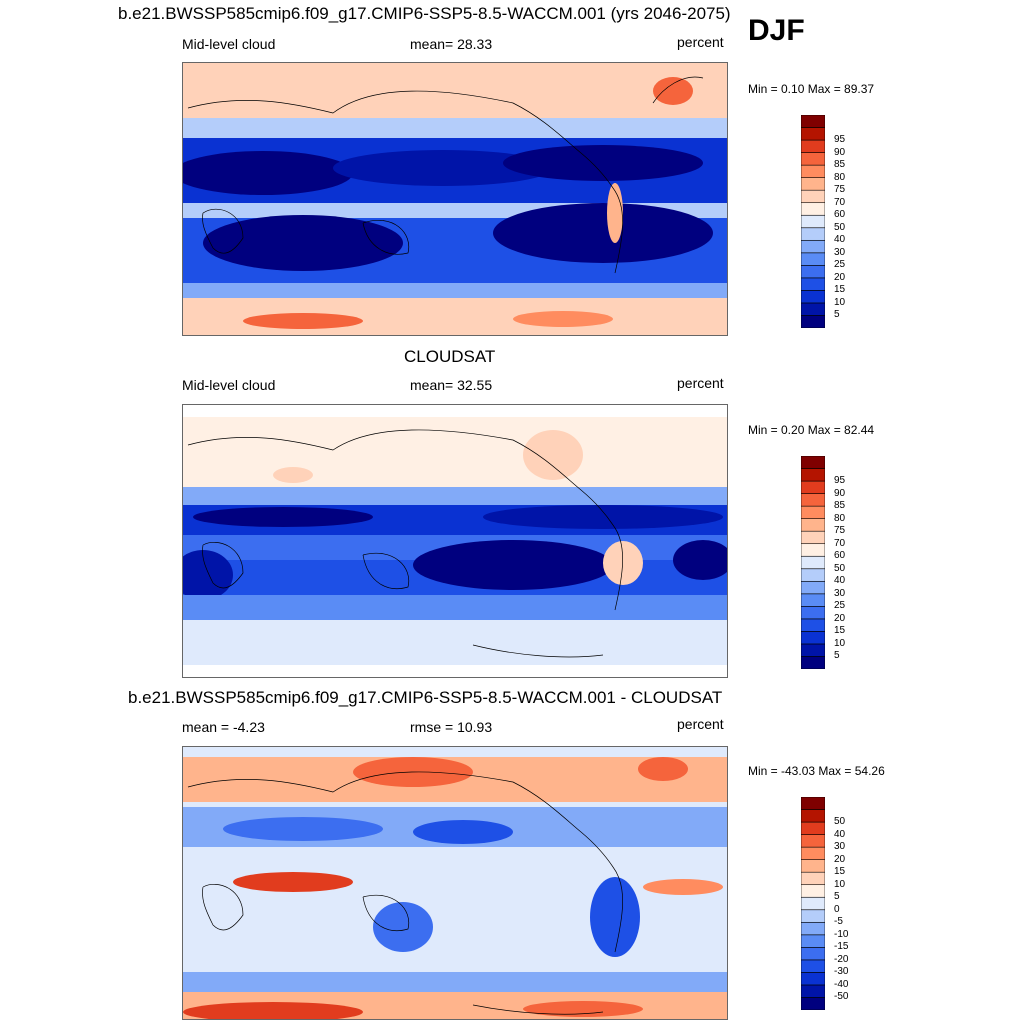 Image resolution: width=1024 pixels, height=1024 pixels. What do you see at coordinates (841, 984) in the screenshot?
I see `colorbar-tick-label: -40` at bounding box center [841, 984].